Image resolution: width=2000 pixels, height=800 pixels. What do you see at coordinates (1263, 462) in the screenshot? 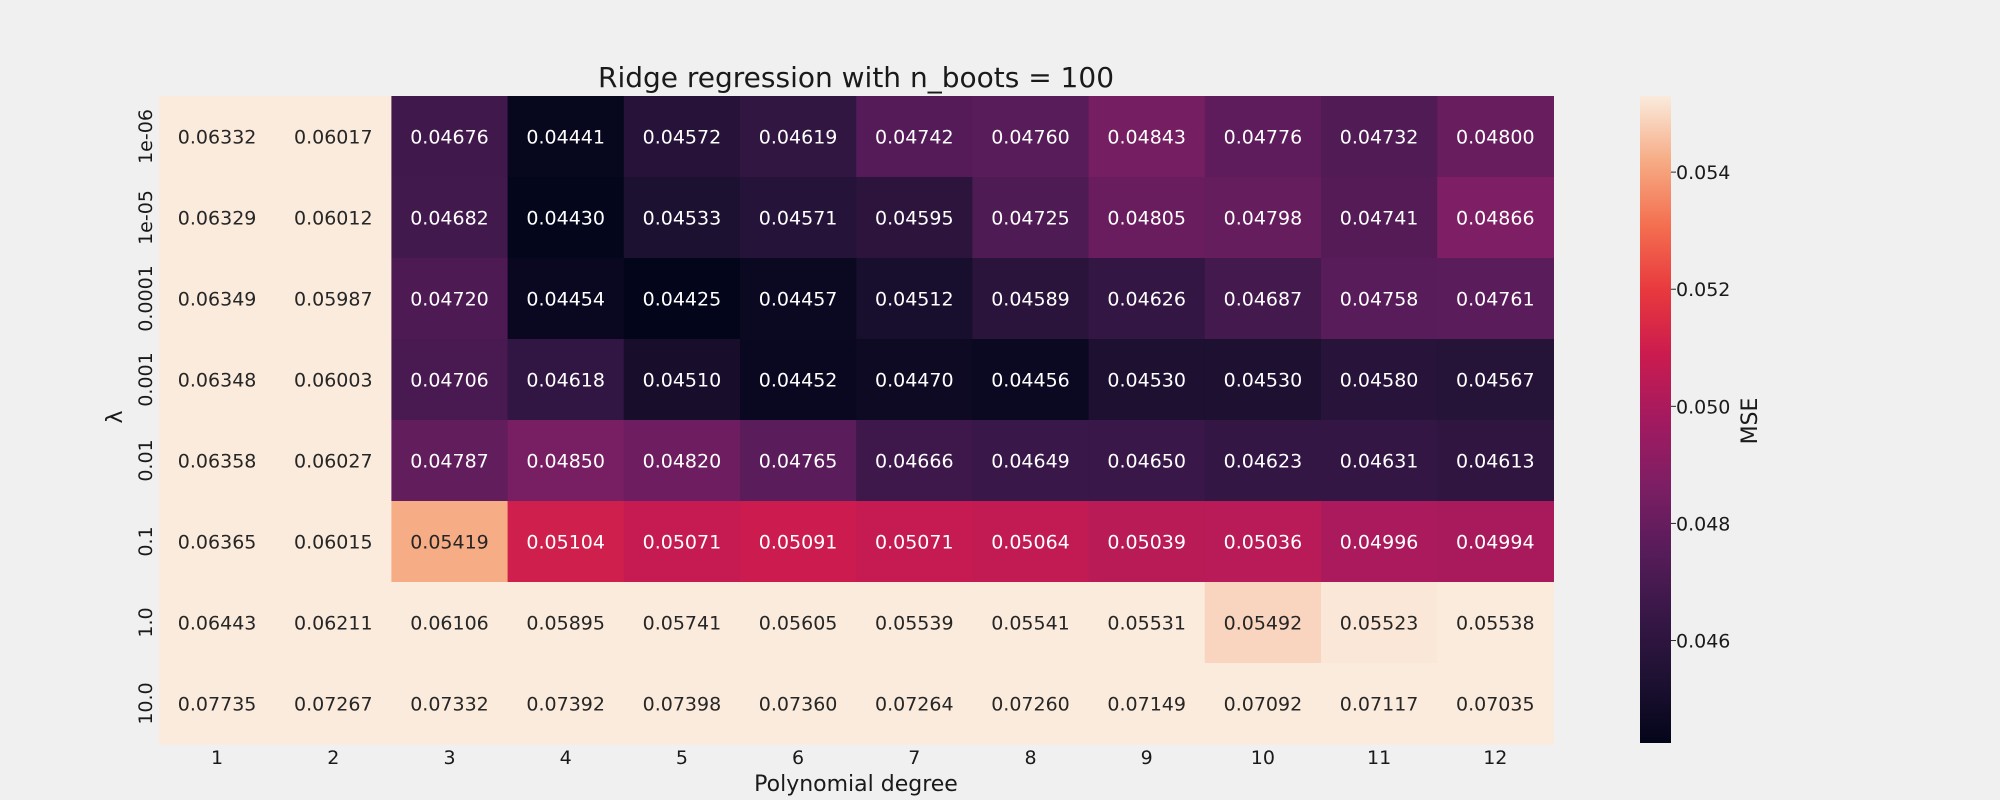
I see `cell-value-label: 0.04623` at bounding box center [1263, 462].